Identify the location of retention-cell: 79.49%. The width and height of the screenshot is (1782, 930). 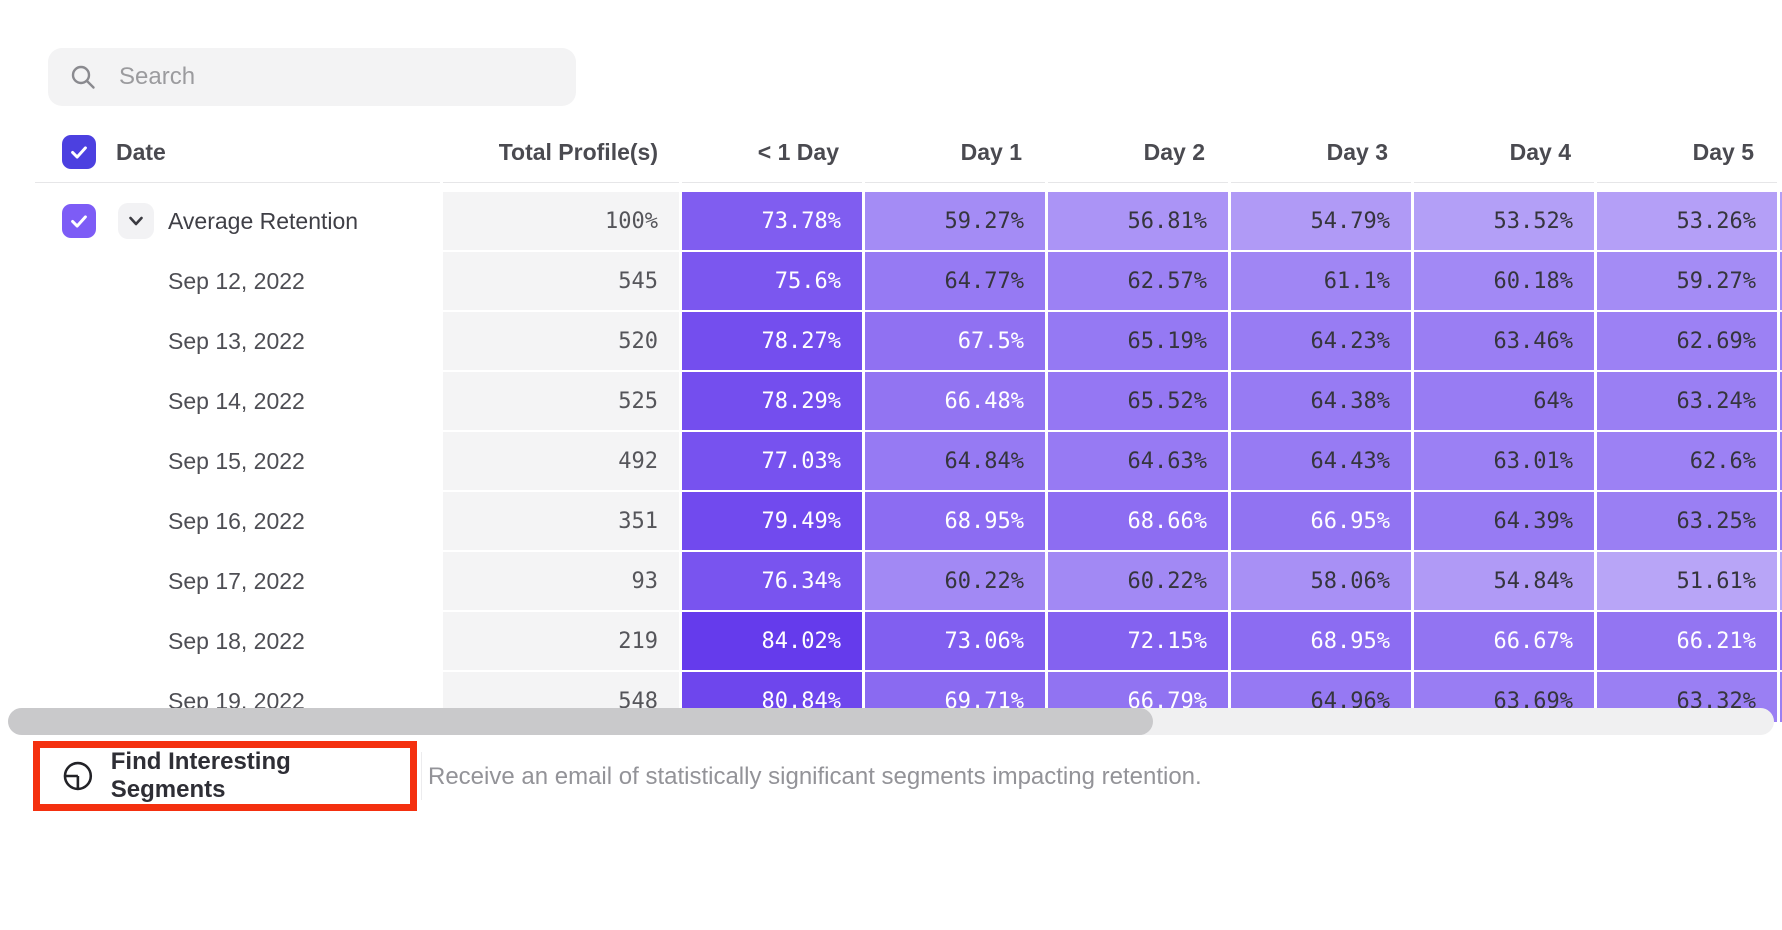
(772, 521).